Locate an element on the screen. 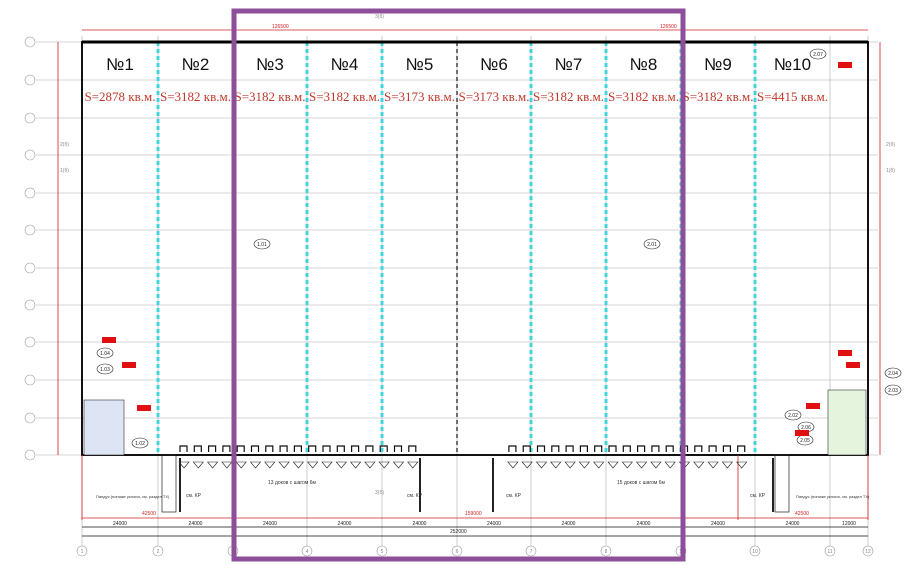 This screenshot has height=569, width=919. column-axis-label: 10 is located at coordinates (755, 552).